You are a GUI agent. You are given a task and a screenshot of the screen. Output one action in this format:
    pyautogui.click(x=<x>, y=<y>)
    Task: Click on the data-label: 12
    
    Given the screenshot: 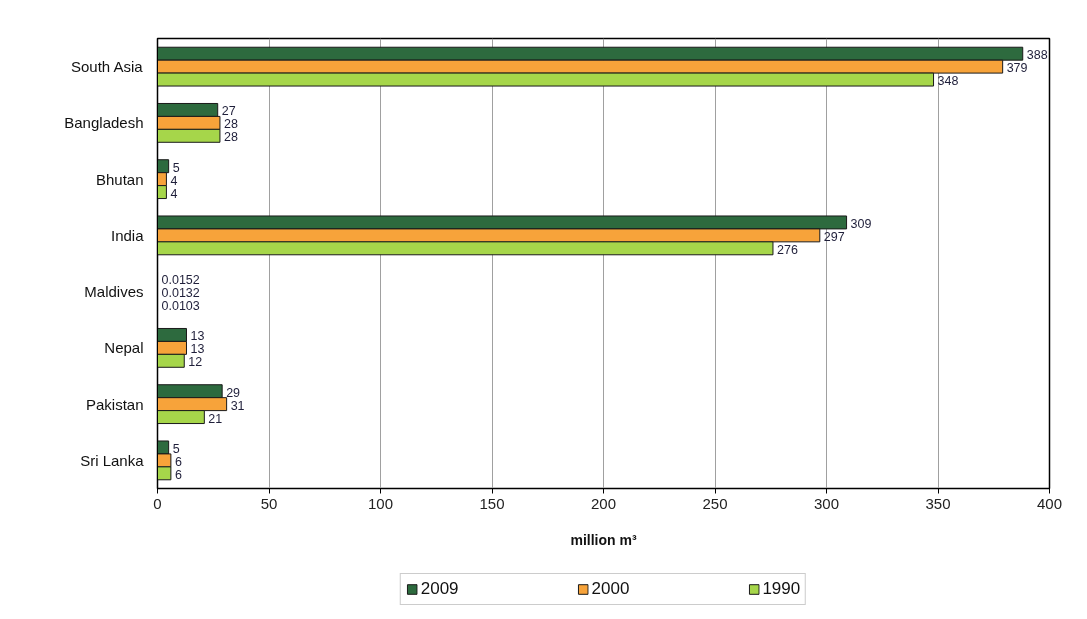 What is the action you would take?
    pyautogui.click(x=195, y=362)
    